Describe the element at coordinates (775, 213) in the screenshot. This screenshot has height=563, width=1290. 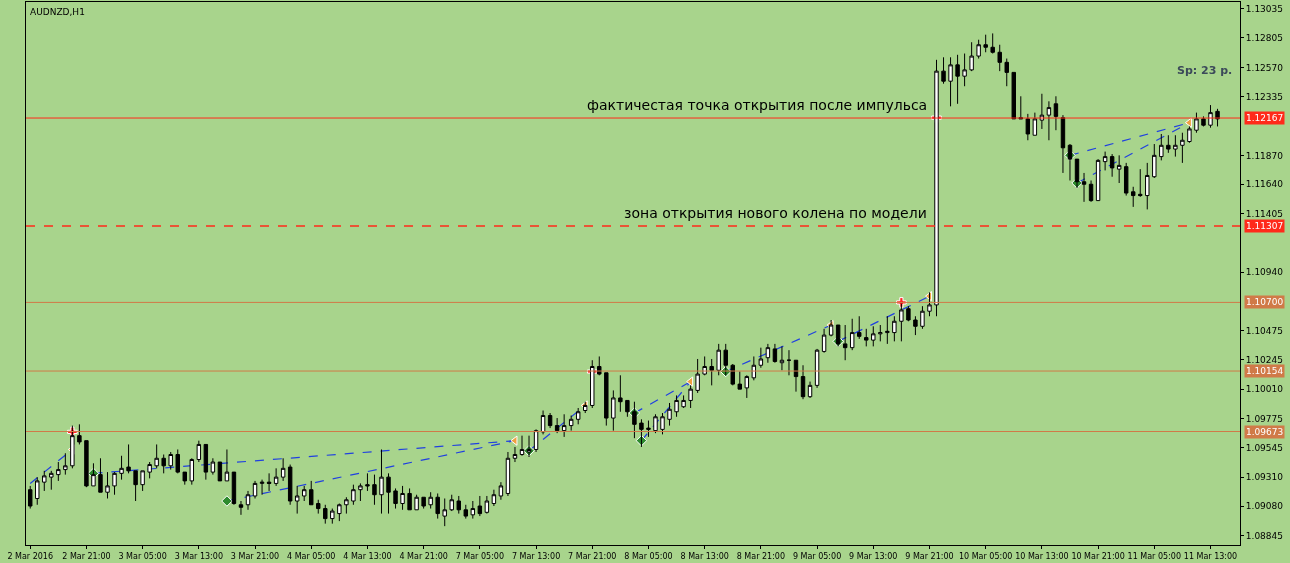
I see `annotation: зона открытия нового колена по модели` at that location.